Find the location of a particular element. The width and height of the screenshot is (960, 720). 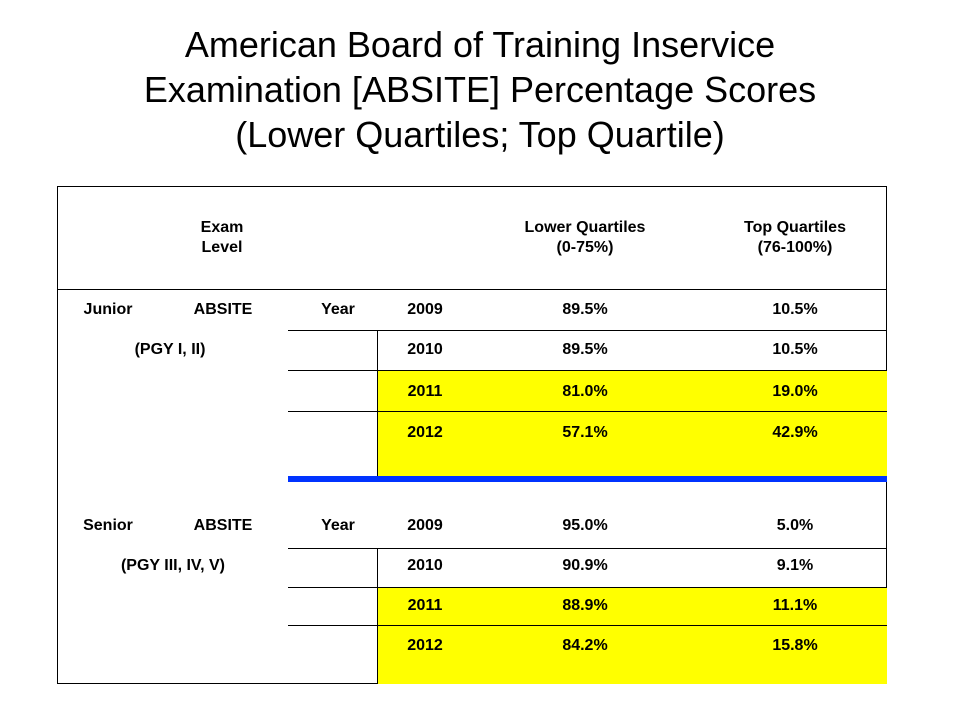

senior-lower-cell: 95.0% is located at coordinates (585, 525).